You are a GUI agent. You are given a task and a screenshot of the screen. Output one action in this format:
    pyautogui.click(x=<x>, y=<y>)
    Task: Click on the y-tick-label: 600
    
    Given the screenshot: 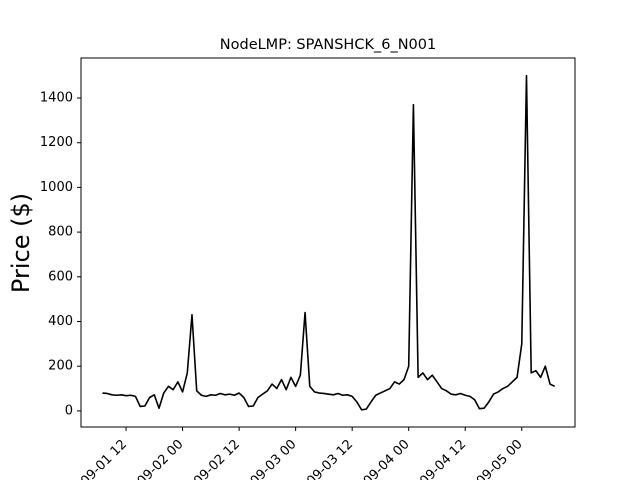 What is the action you would take?
    pyautogui.click(x=60, y=276)
    